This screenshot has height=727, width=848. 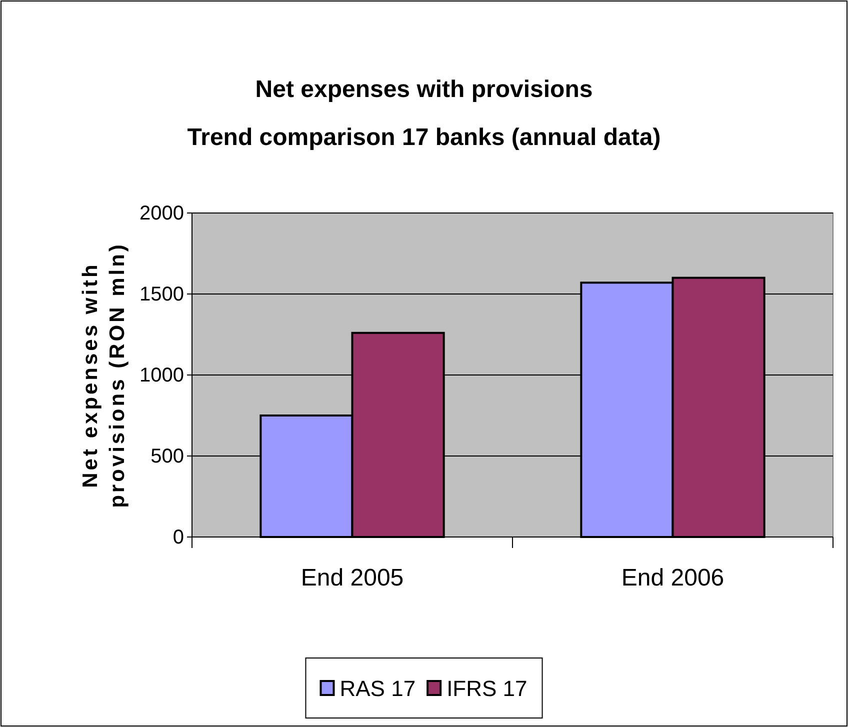 What do you see at coordinates (162, 375) in the screenshot?
I see `y-tick-label: 1000` at bounding box center [162, 375].